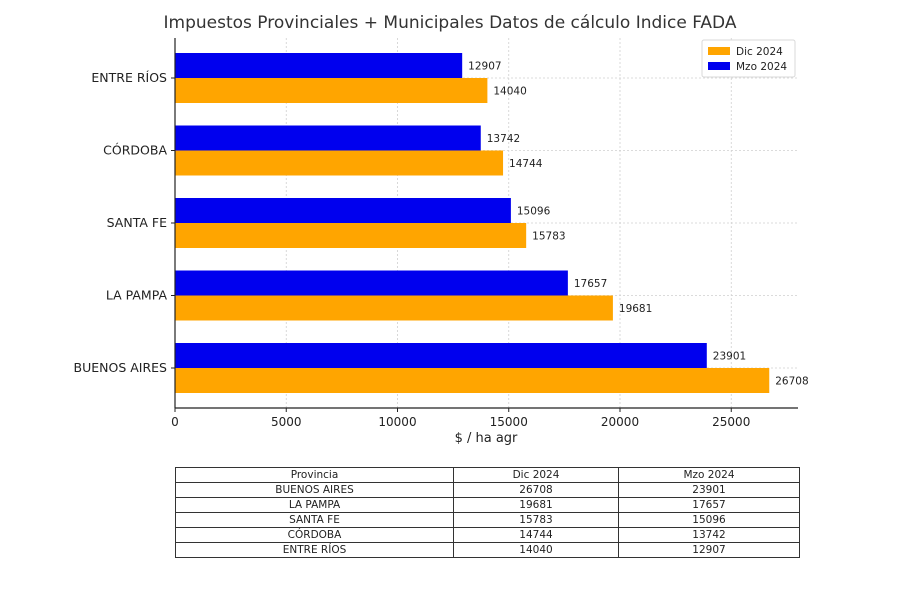 This screenshot has height=600, width=900. I want to click on table-cell: BUENOS AIRES, so click(314, 490).